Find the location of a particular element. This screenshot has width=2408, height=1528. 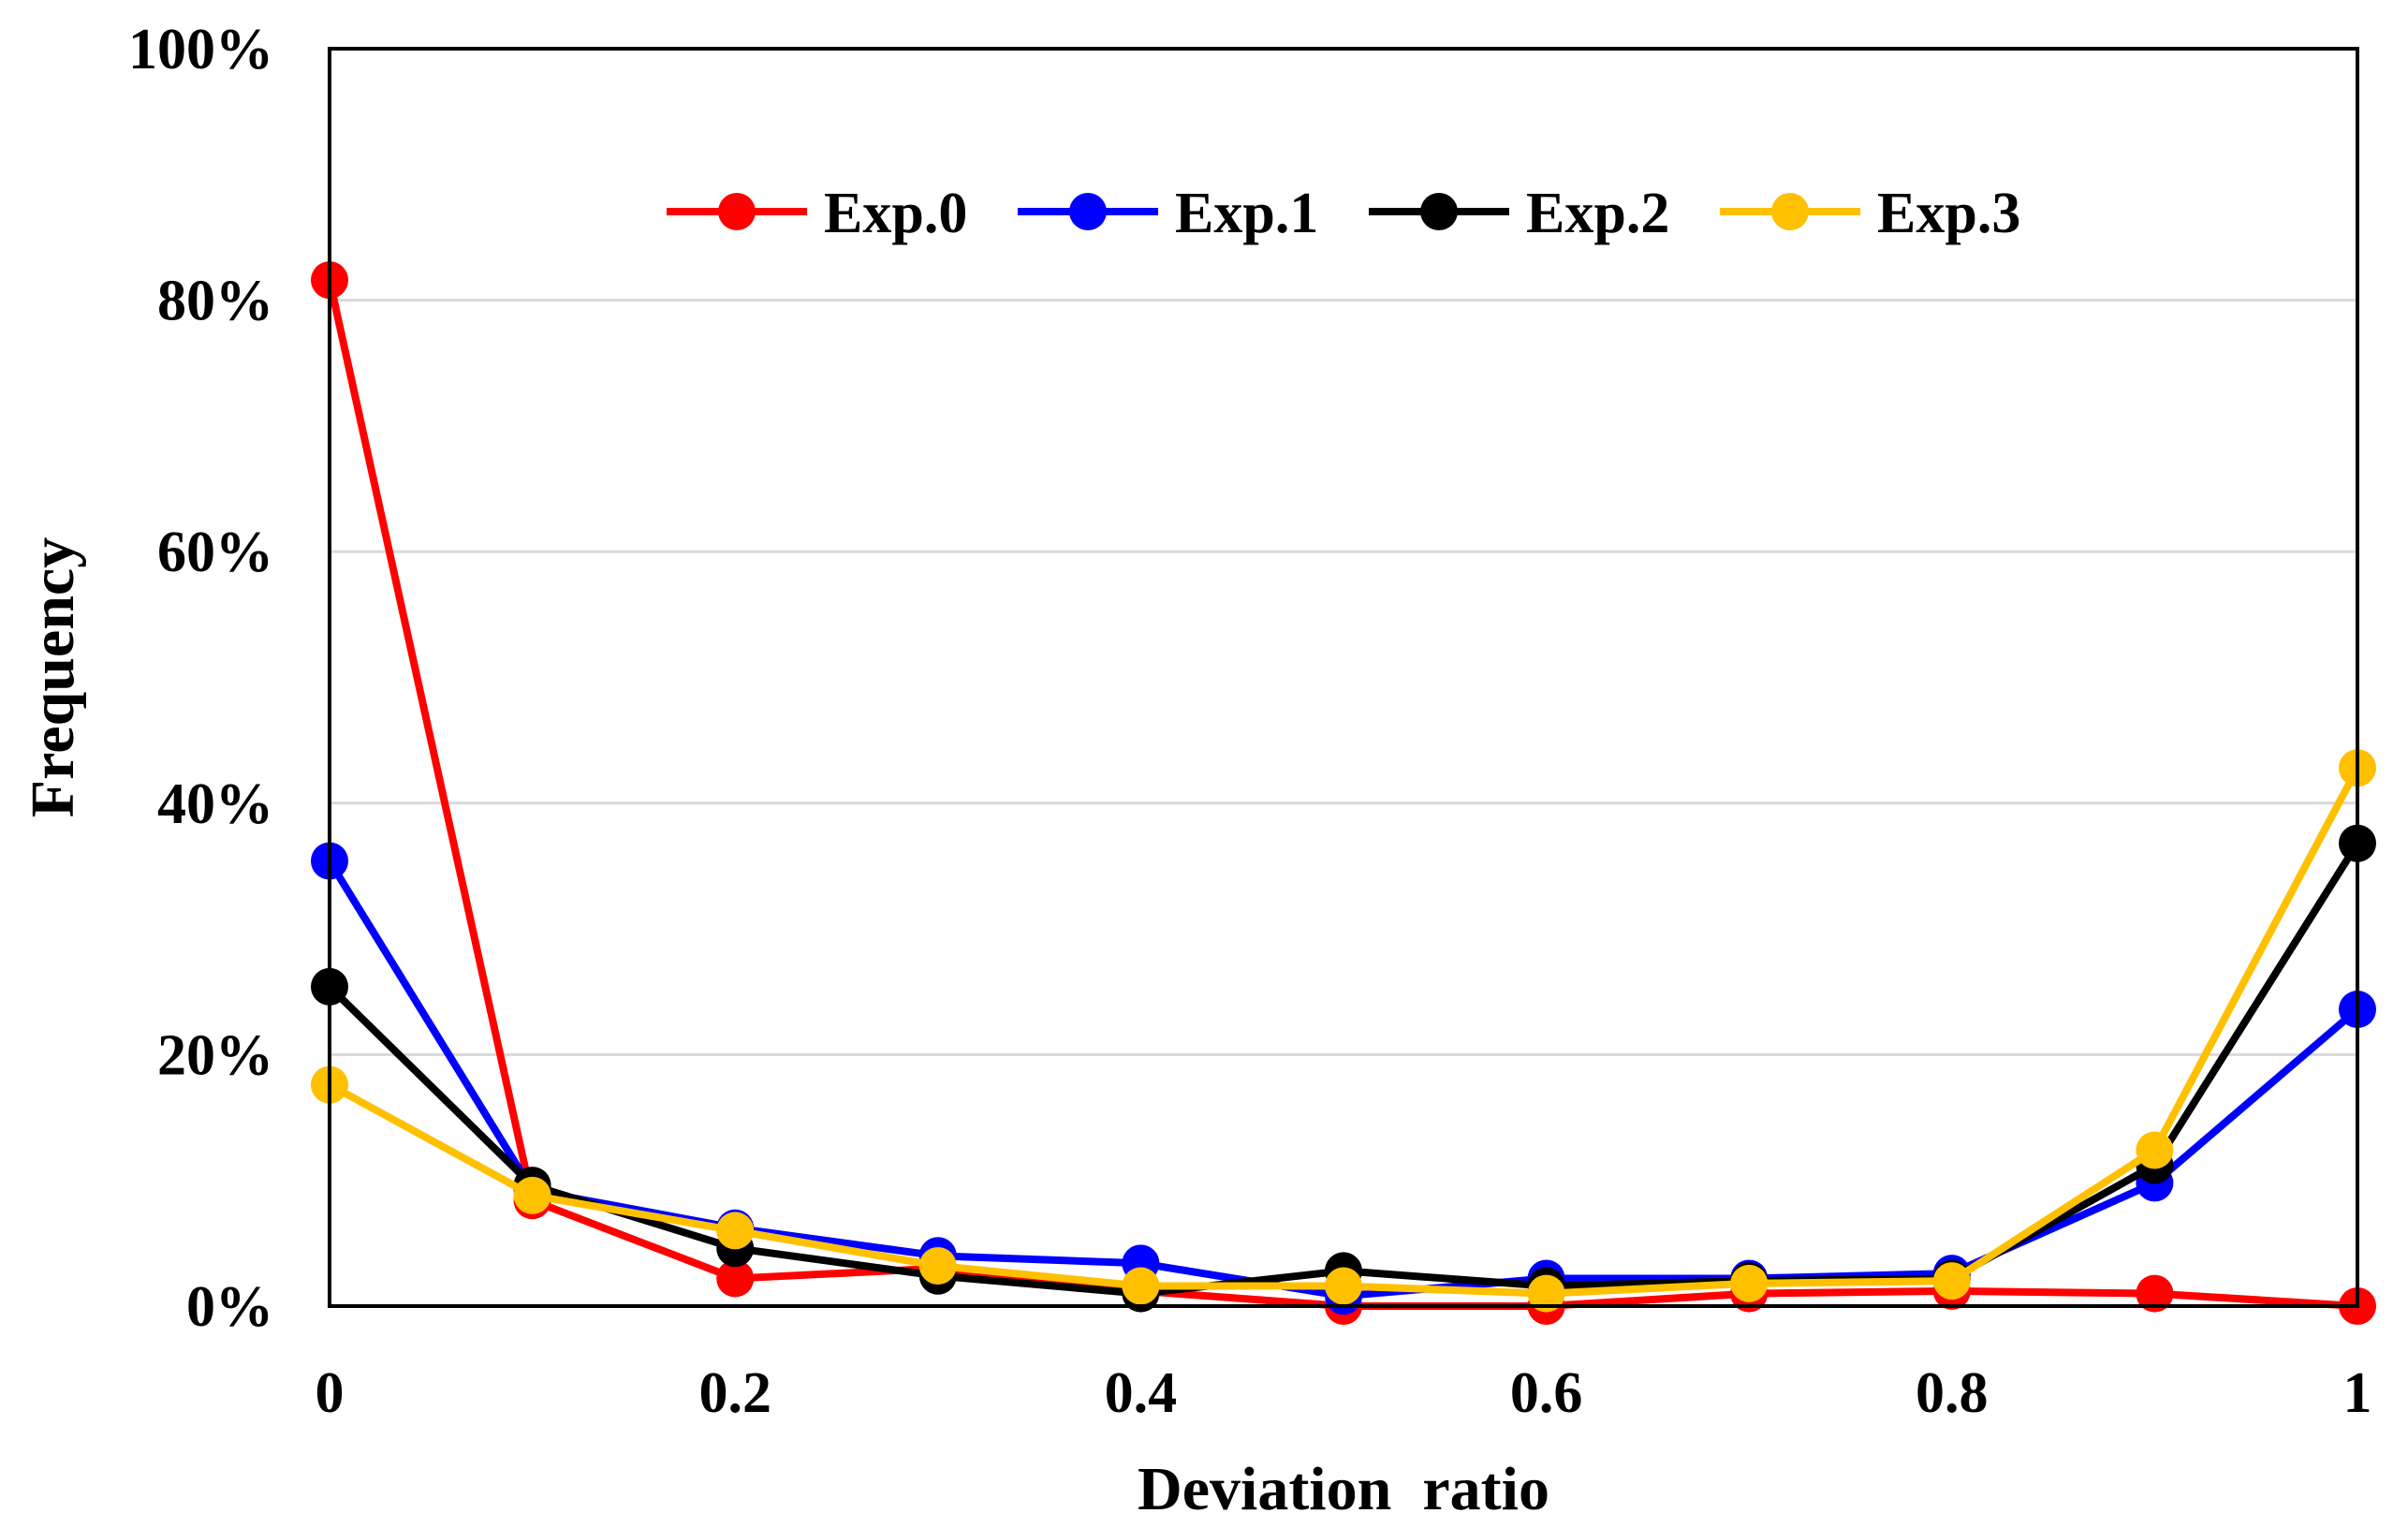

legend-label: Exp.1 is located at coordinates (1246, 213).